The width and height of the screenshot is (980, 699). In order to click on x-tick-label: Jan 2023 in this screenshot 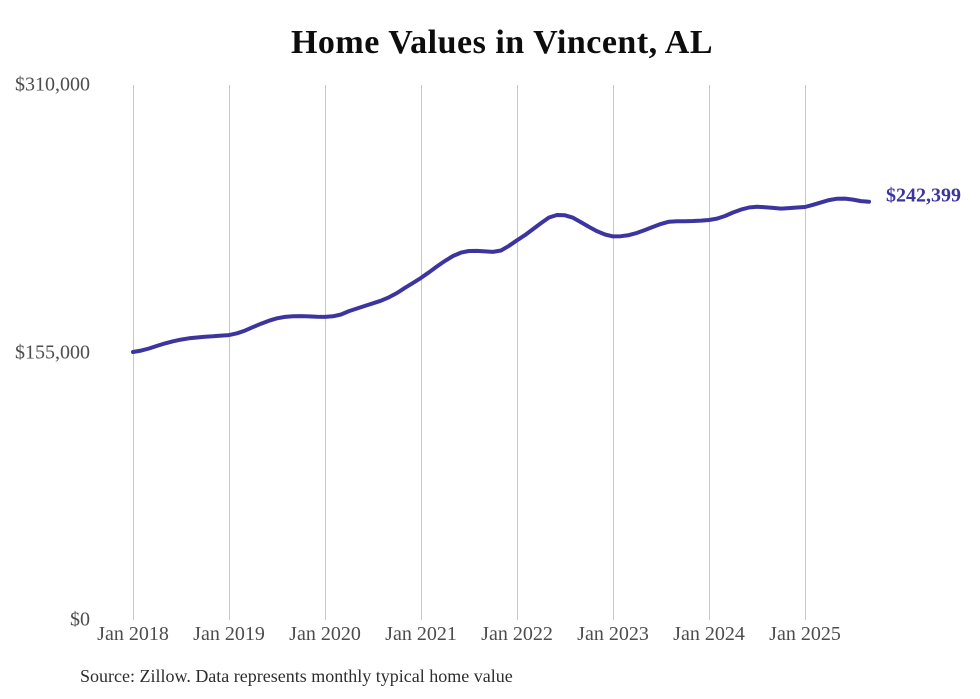, I will do `click(613, 634)`.